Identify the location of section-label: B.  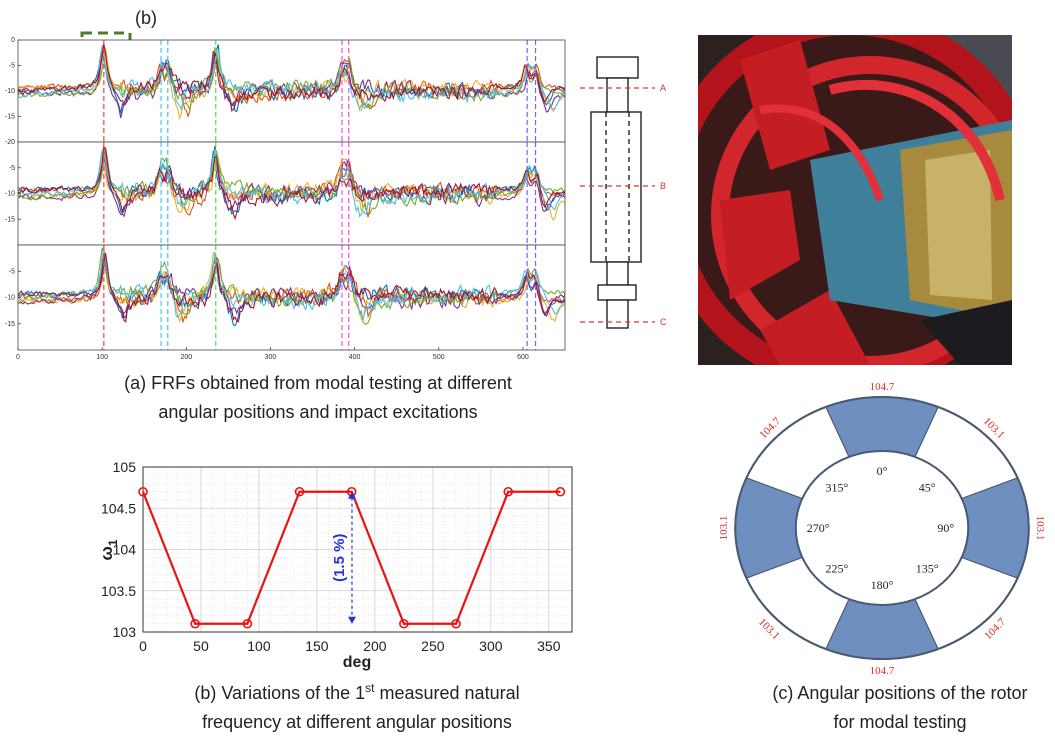
(663, 186).